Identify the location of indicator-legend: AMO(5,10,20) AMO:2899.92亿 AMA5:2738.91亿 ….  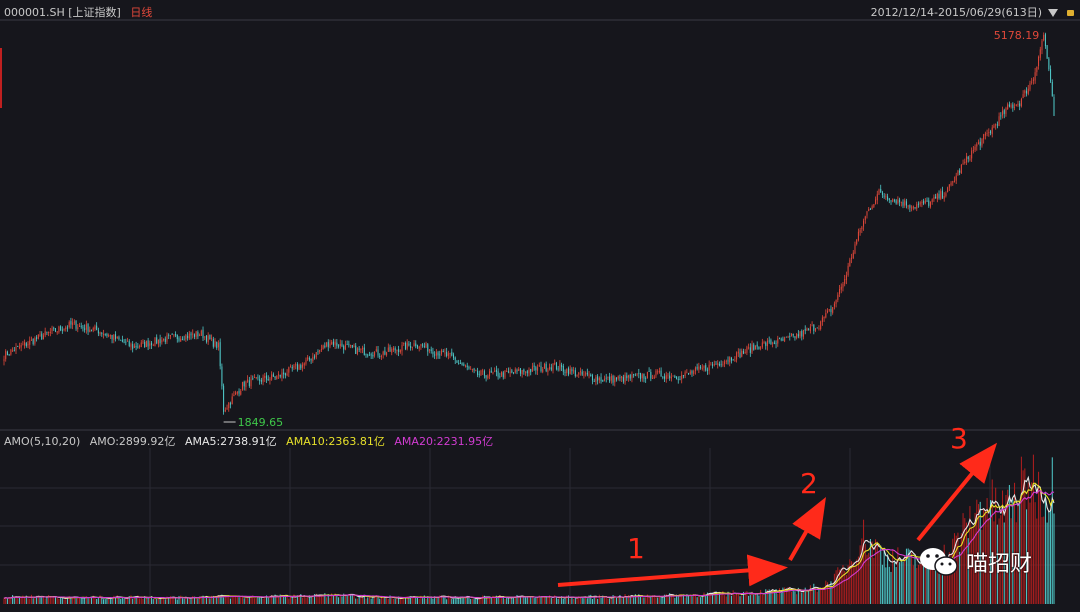
(251, 441).